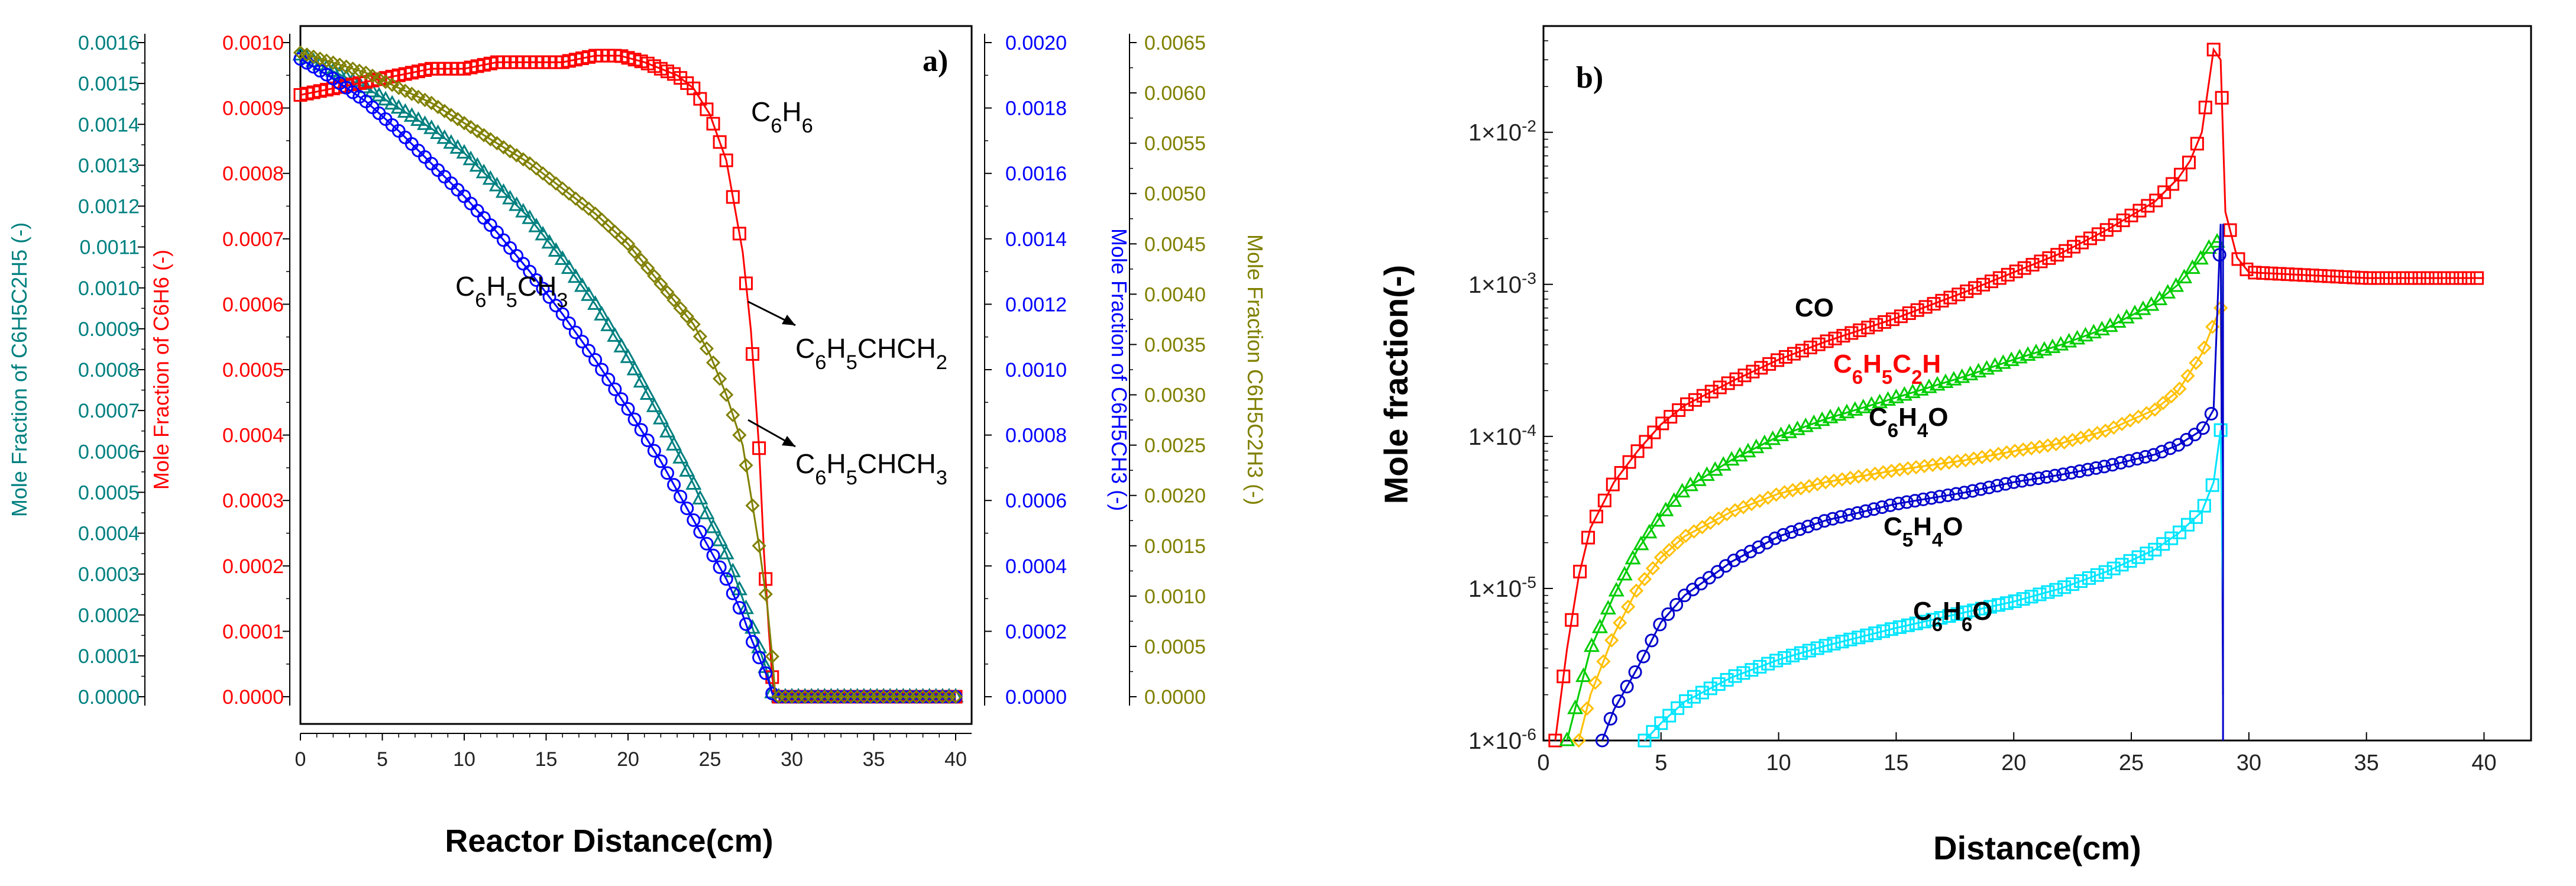 Image resolution: width=2576 pixels, height=886 pixels. I want to click on formula-part: C, so click(805, 348).